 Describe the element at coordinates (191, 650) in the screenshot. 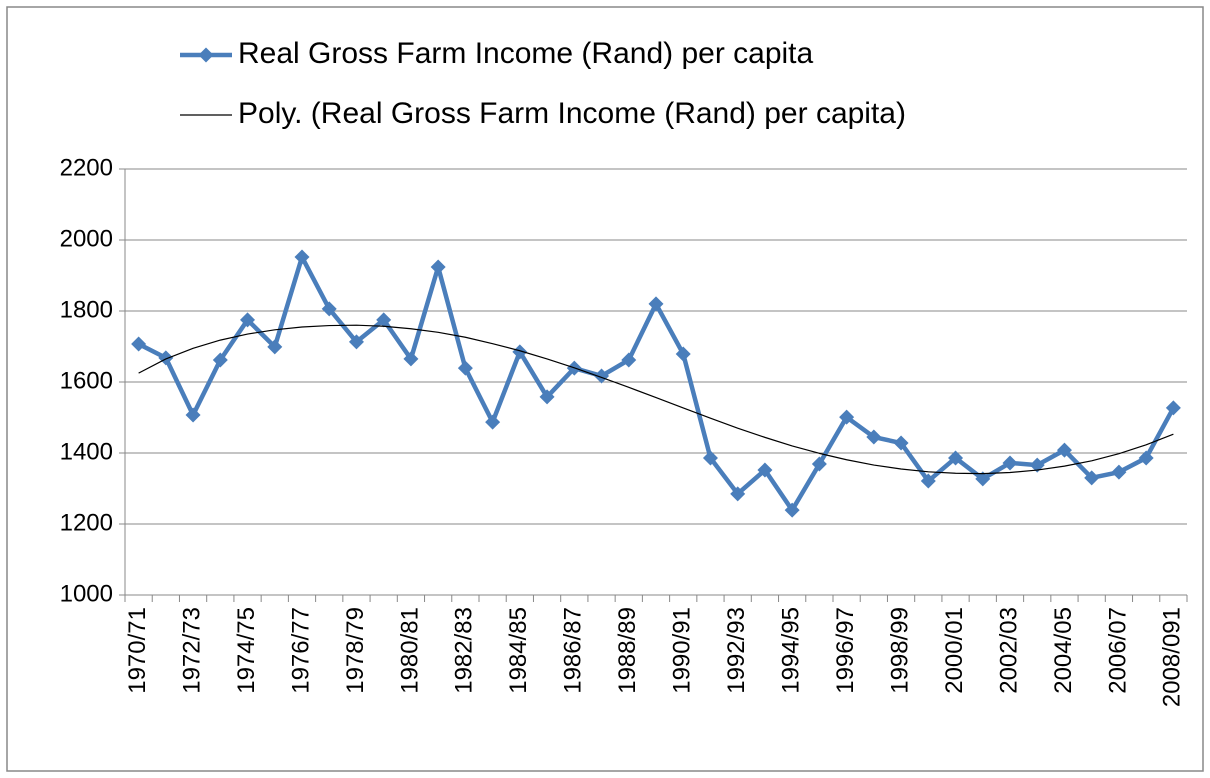

I see `x-tick-label: 1972/73` at that location.